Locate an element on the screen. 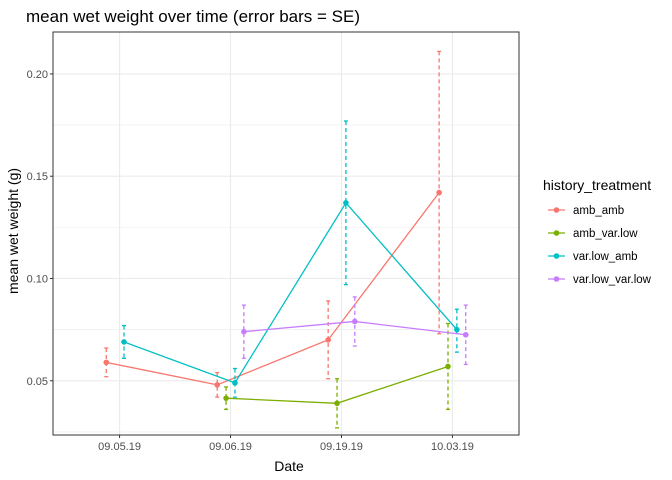 The height and width of the screenshot is (480, 672). legend-title: history_treatment is located at coordinates (597, 185).